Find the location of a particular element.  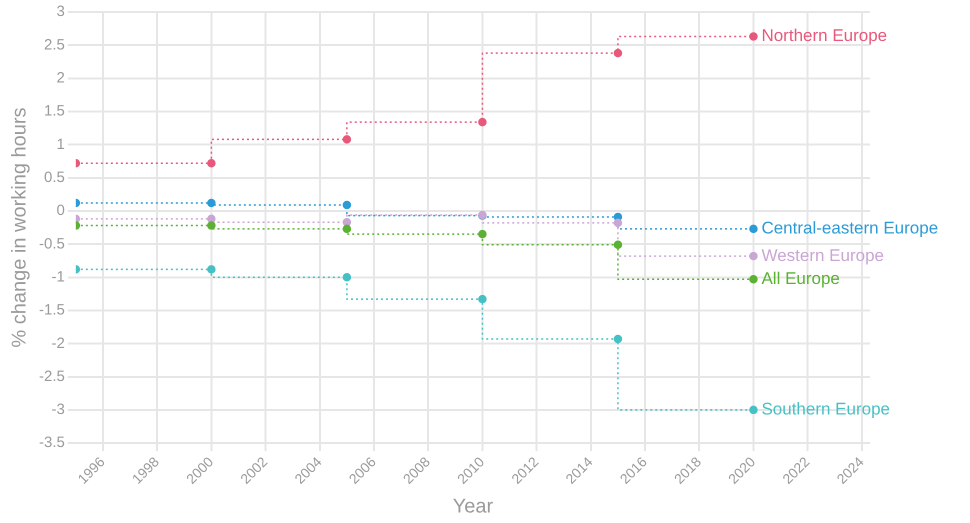

y-tick-label: 0 is located at coordinates (60, 211).